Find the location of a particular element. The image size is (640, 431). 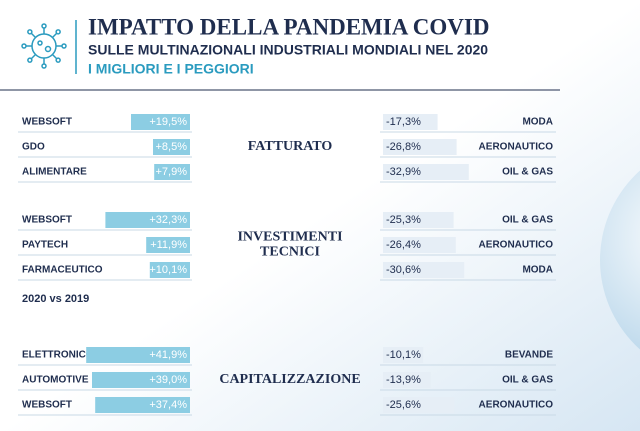

value-label: -10,1% is located at coordinates (403, 355).